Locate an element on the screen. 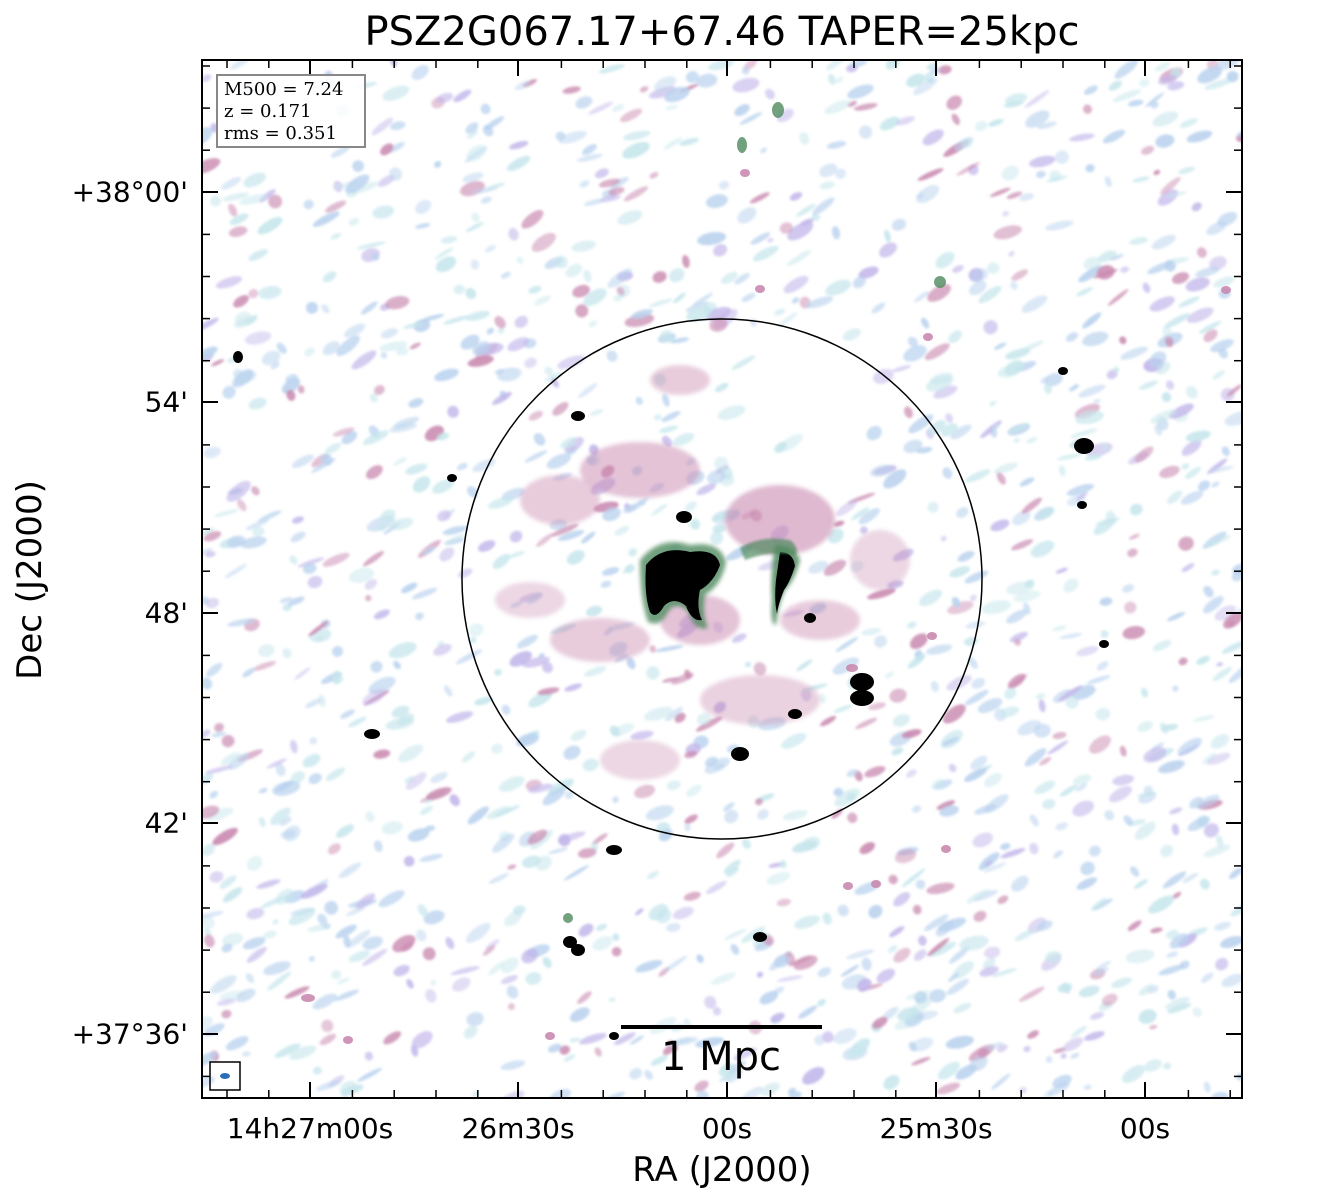 This screenshot has width=1321, height=1200. xtick-label: 26m30s is located at coordinates (518, 1128).